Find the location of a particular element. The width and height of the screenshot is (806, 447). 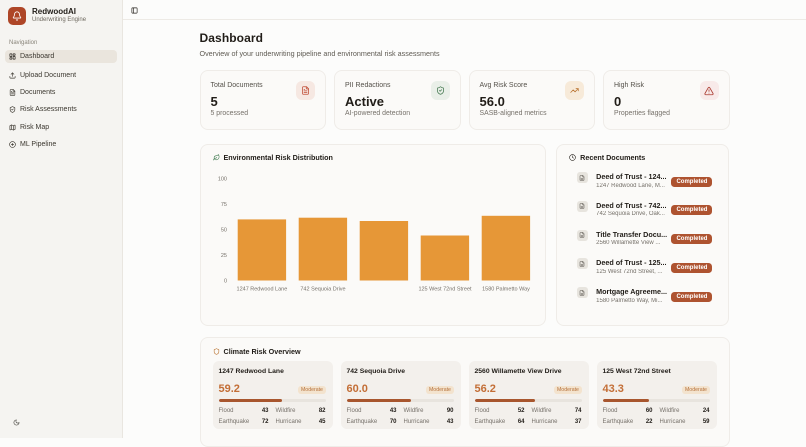

svg-text: 1580 Palmetto Way is located at coordinates (506, 290).